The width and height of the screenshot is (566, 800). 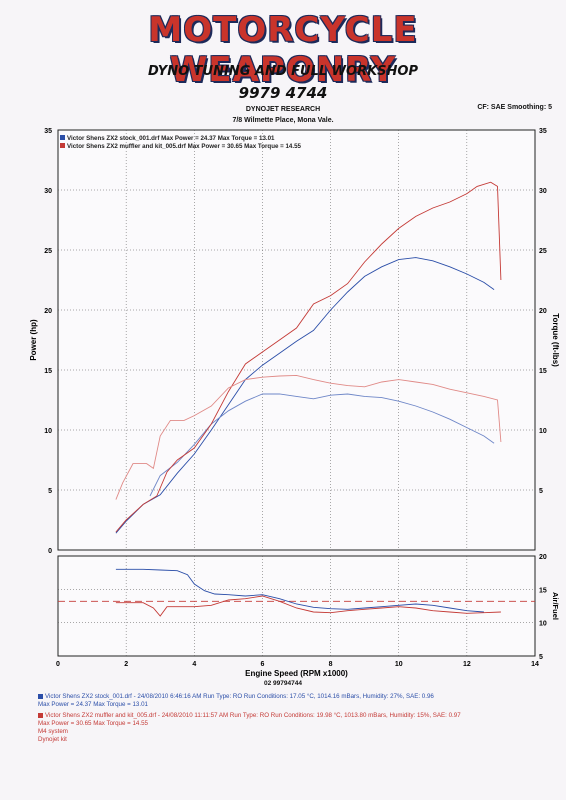 I want to click on x-tick-label-7: 14, so click(x=535, y=664).